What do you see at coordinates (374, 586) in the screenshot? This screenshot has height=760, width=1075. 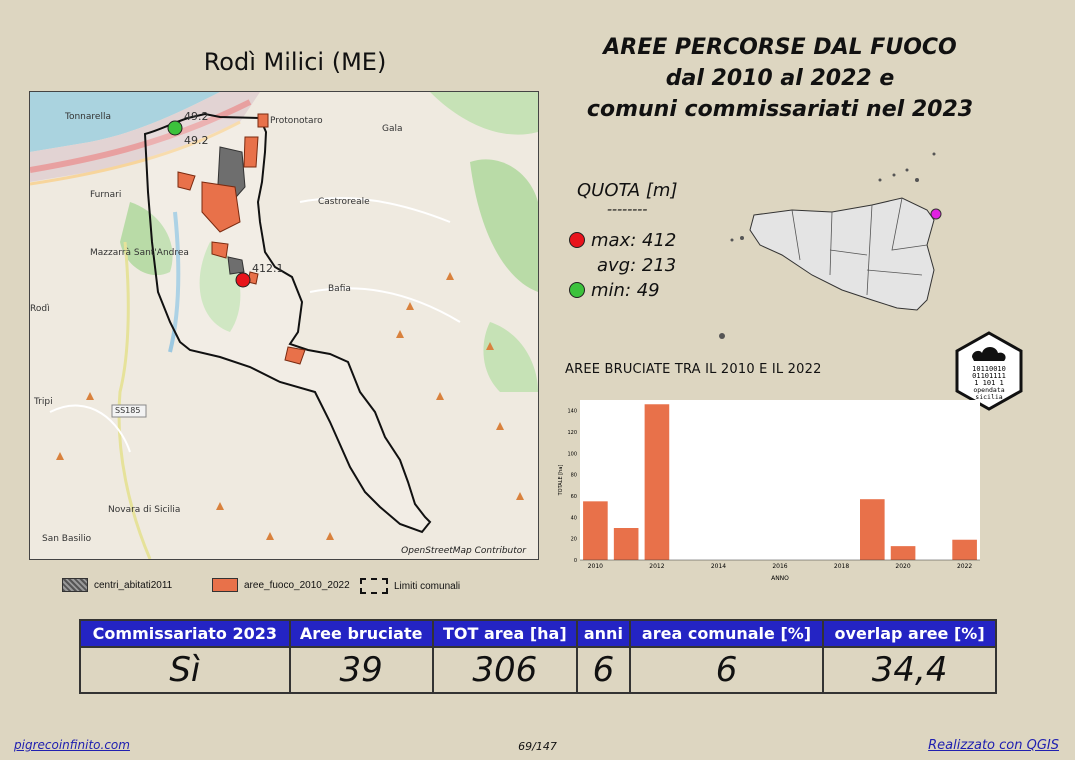 I see `dashed-swatch-icon` at bounding box center [374, 586].